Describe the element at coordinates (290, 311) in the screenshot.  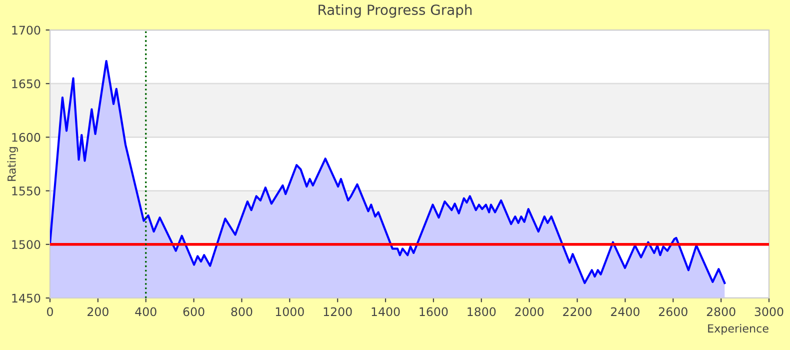
I see `x-tick-label: 1000` at that location.